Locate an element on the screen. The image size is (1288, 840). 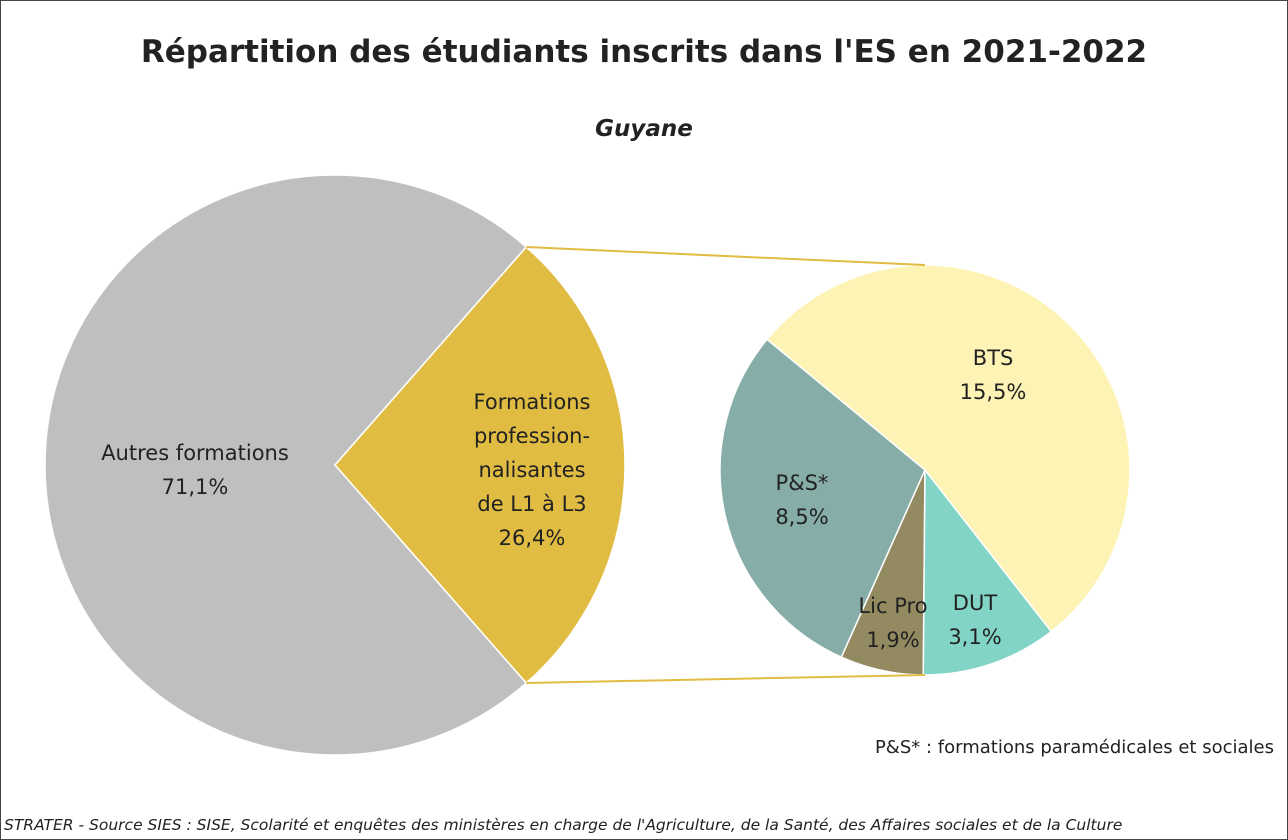
sub-slice-label: P&S* 8,5% is located at coordinates (801, 500).